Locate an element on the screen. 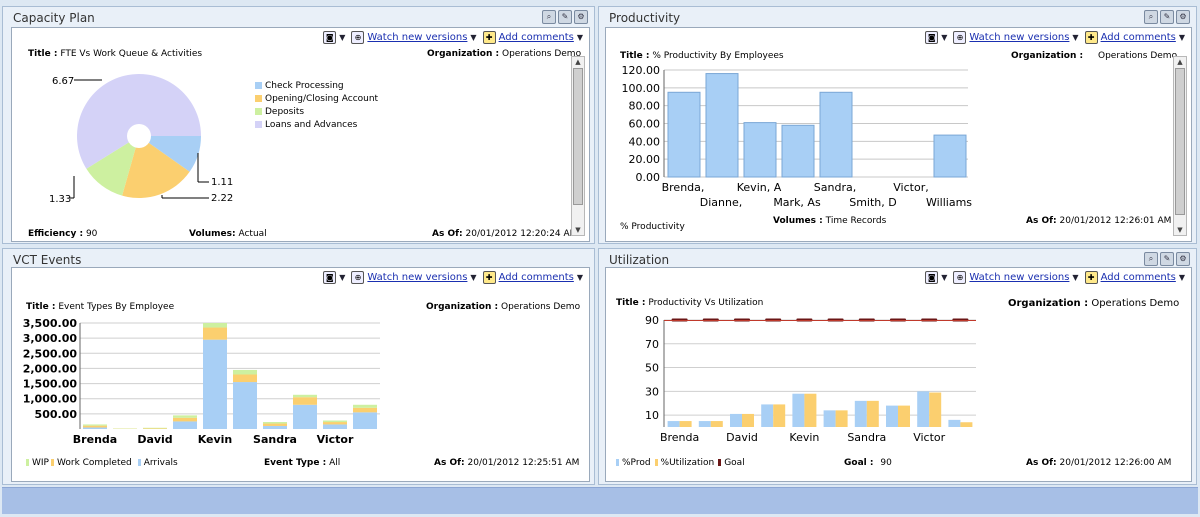 This screenshot has height=517, width=1200. panel-title: Capacity Plan is located at coordinates (54, 18).